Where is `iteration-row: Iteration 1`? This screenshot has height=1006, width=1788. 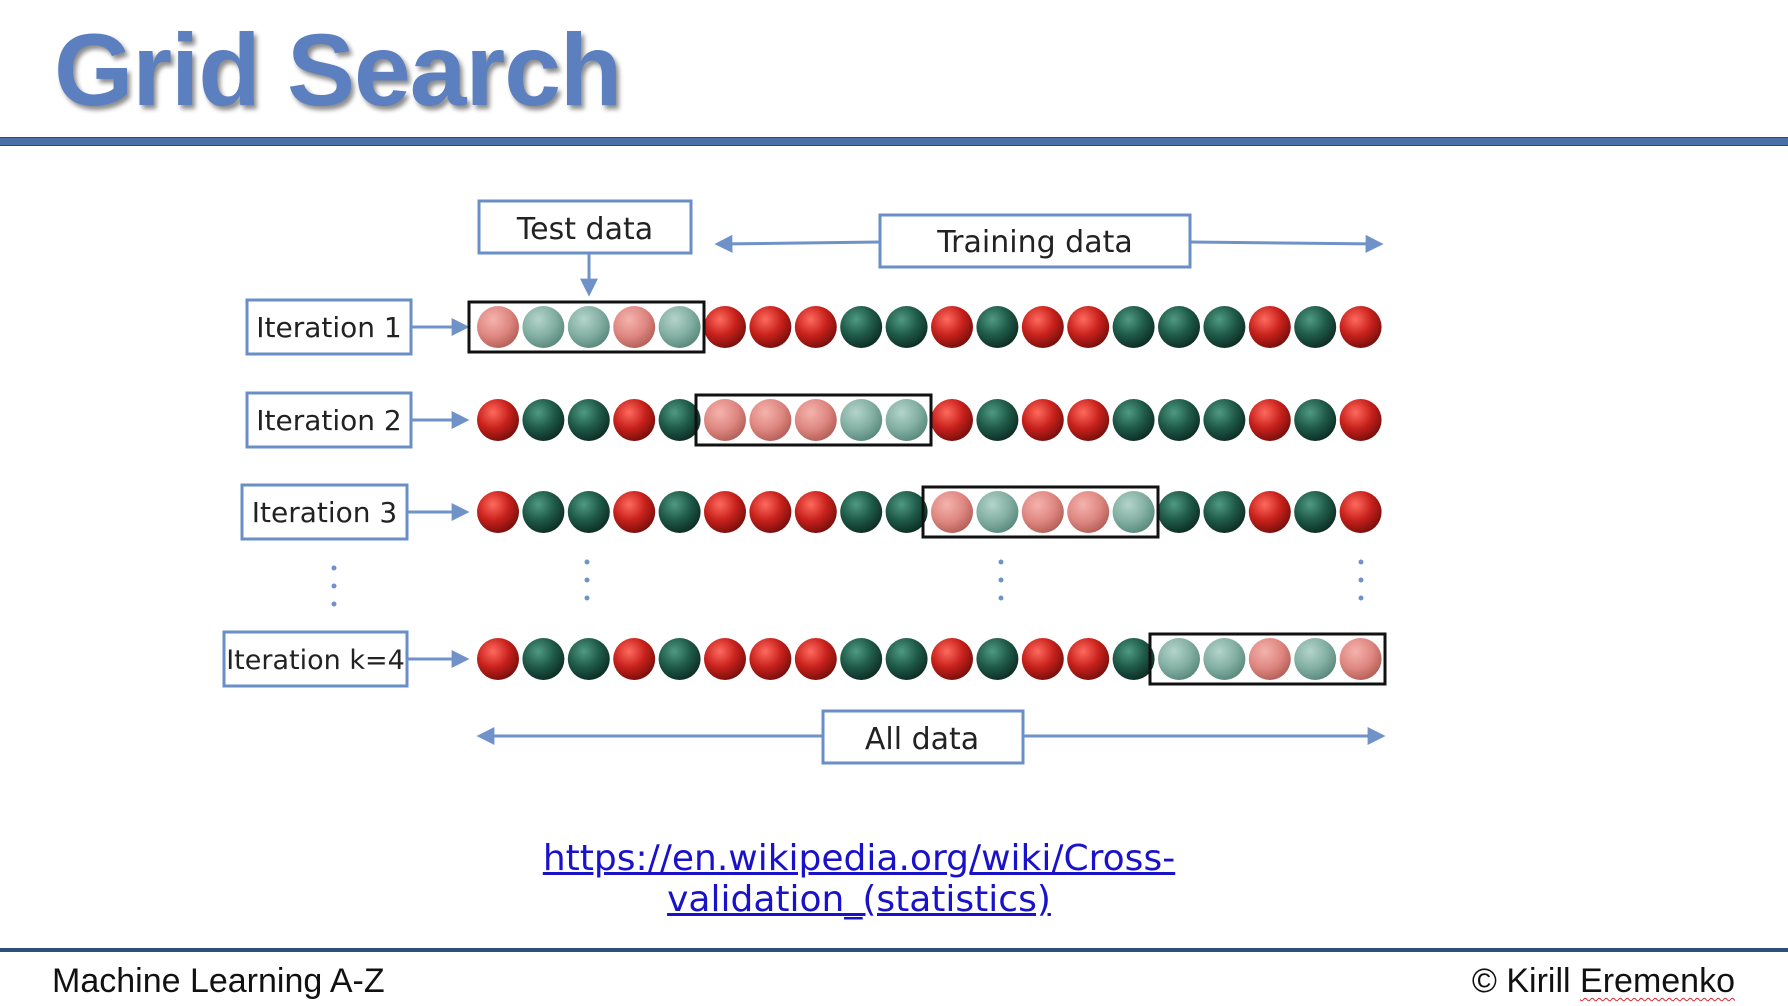
iteration-row: Iteration 1 is located at coordinates (813, 327).